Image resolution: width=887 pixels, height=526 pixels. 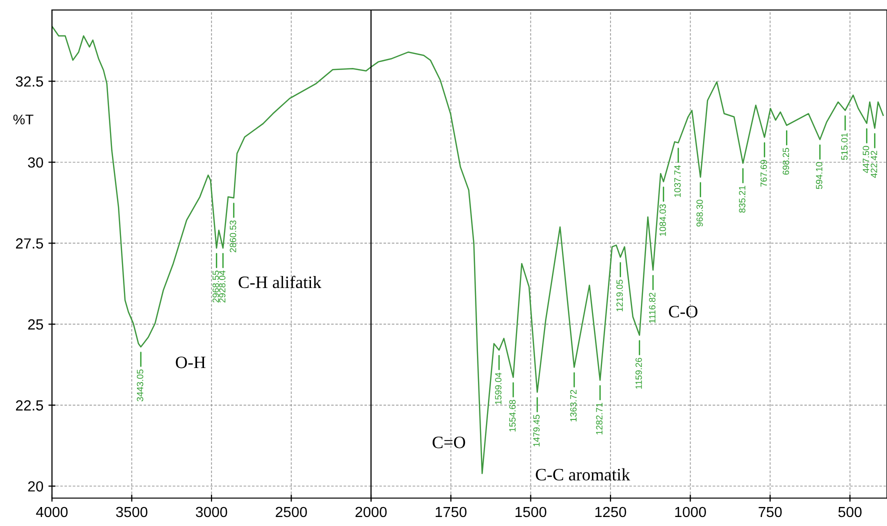 What do you see at coordinates (222, 286) in the screenshot?
I see `annotation: 2928.04` at bounding box center [222, 286].